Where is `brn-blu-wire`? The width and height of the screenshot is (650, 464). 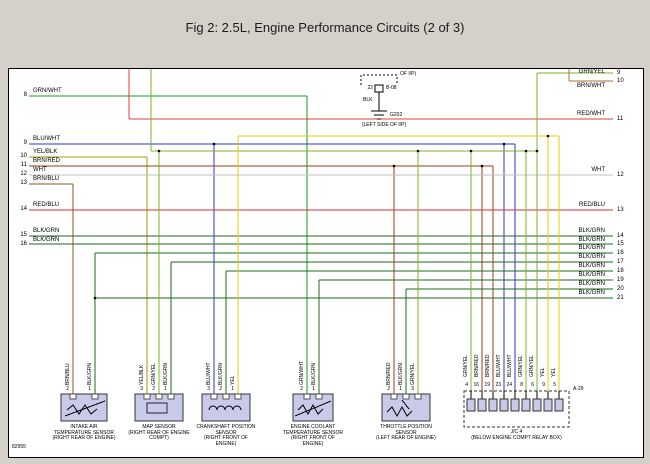
brn-blu-wire is located at coordinates (51, 288).